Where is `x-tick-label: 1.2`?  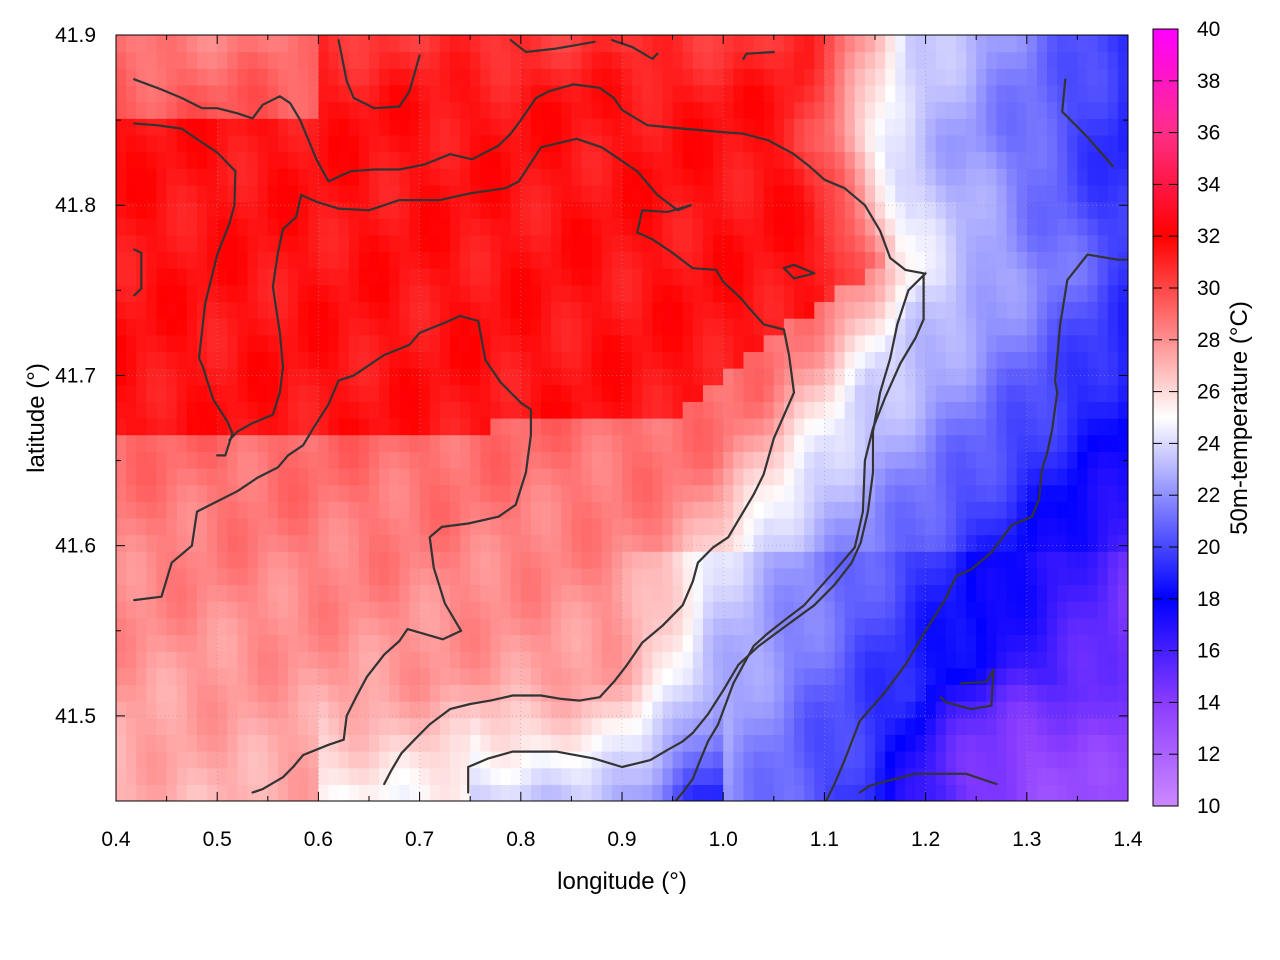
x-tick-label: 1.2 is located at coordinates (925, 839).